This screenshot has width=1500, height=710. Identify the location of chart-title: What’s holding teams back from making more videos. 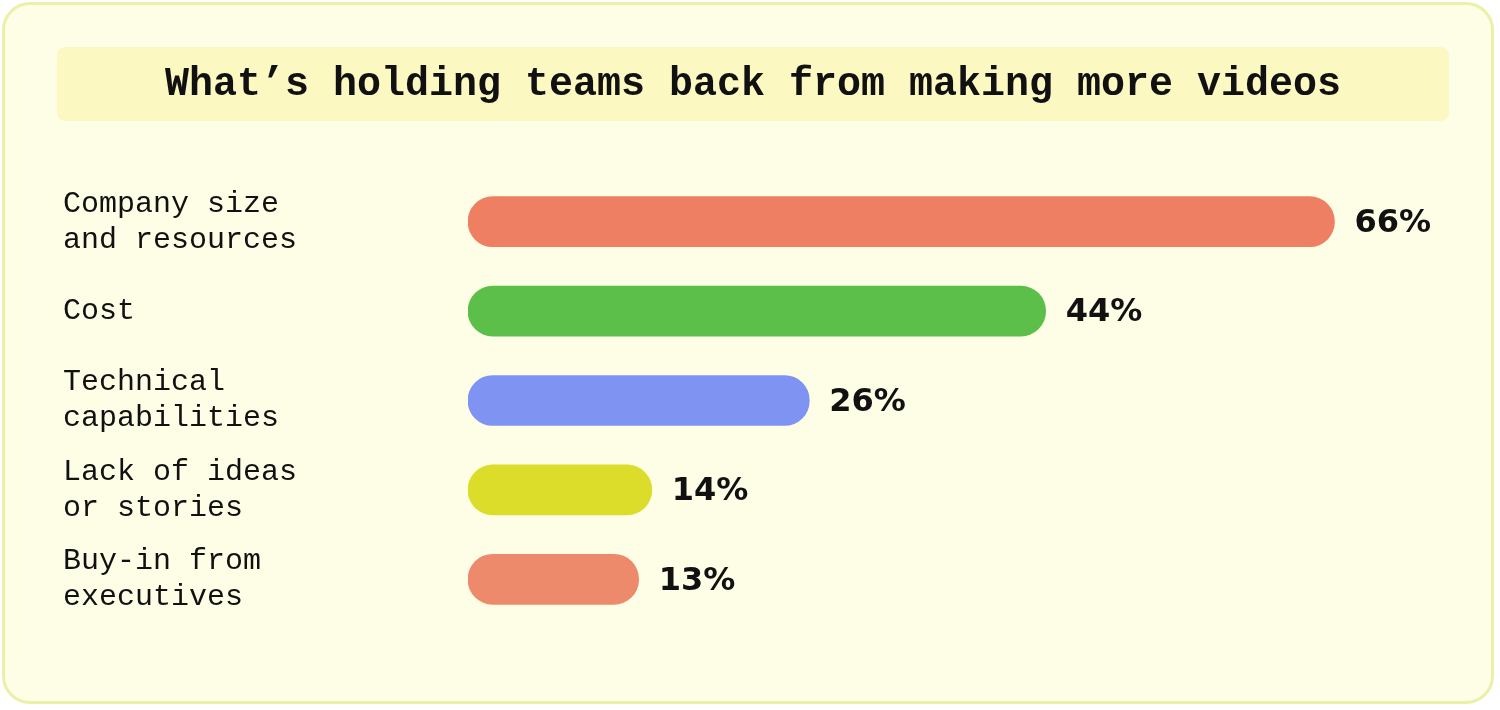
(753, 84).